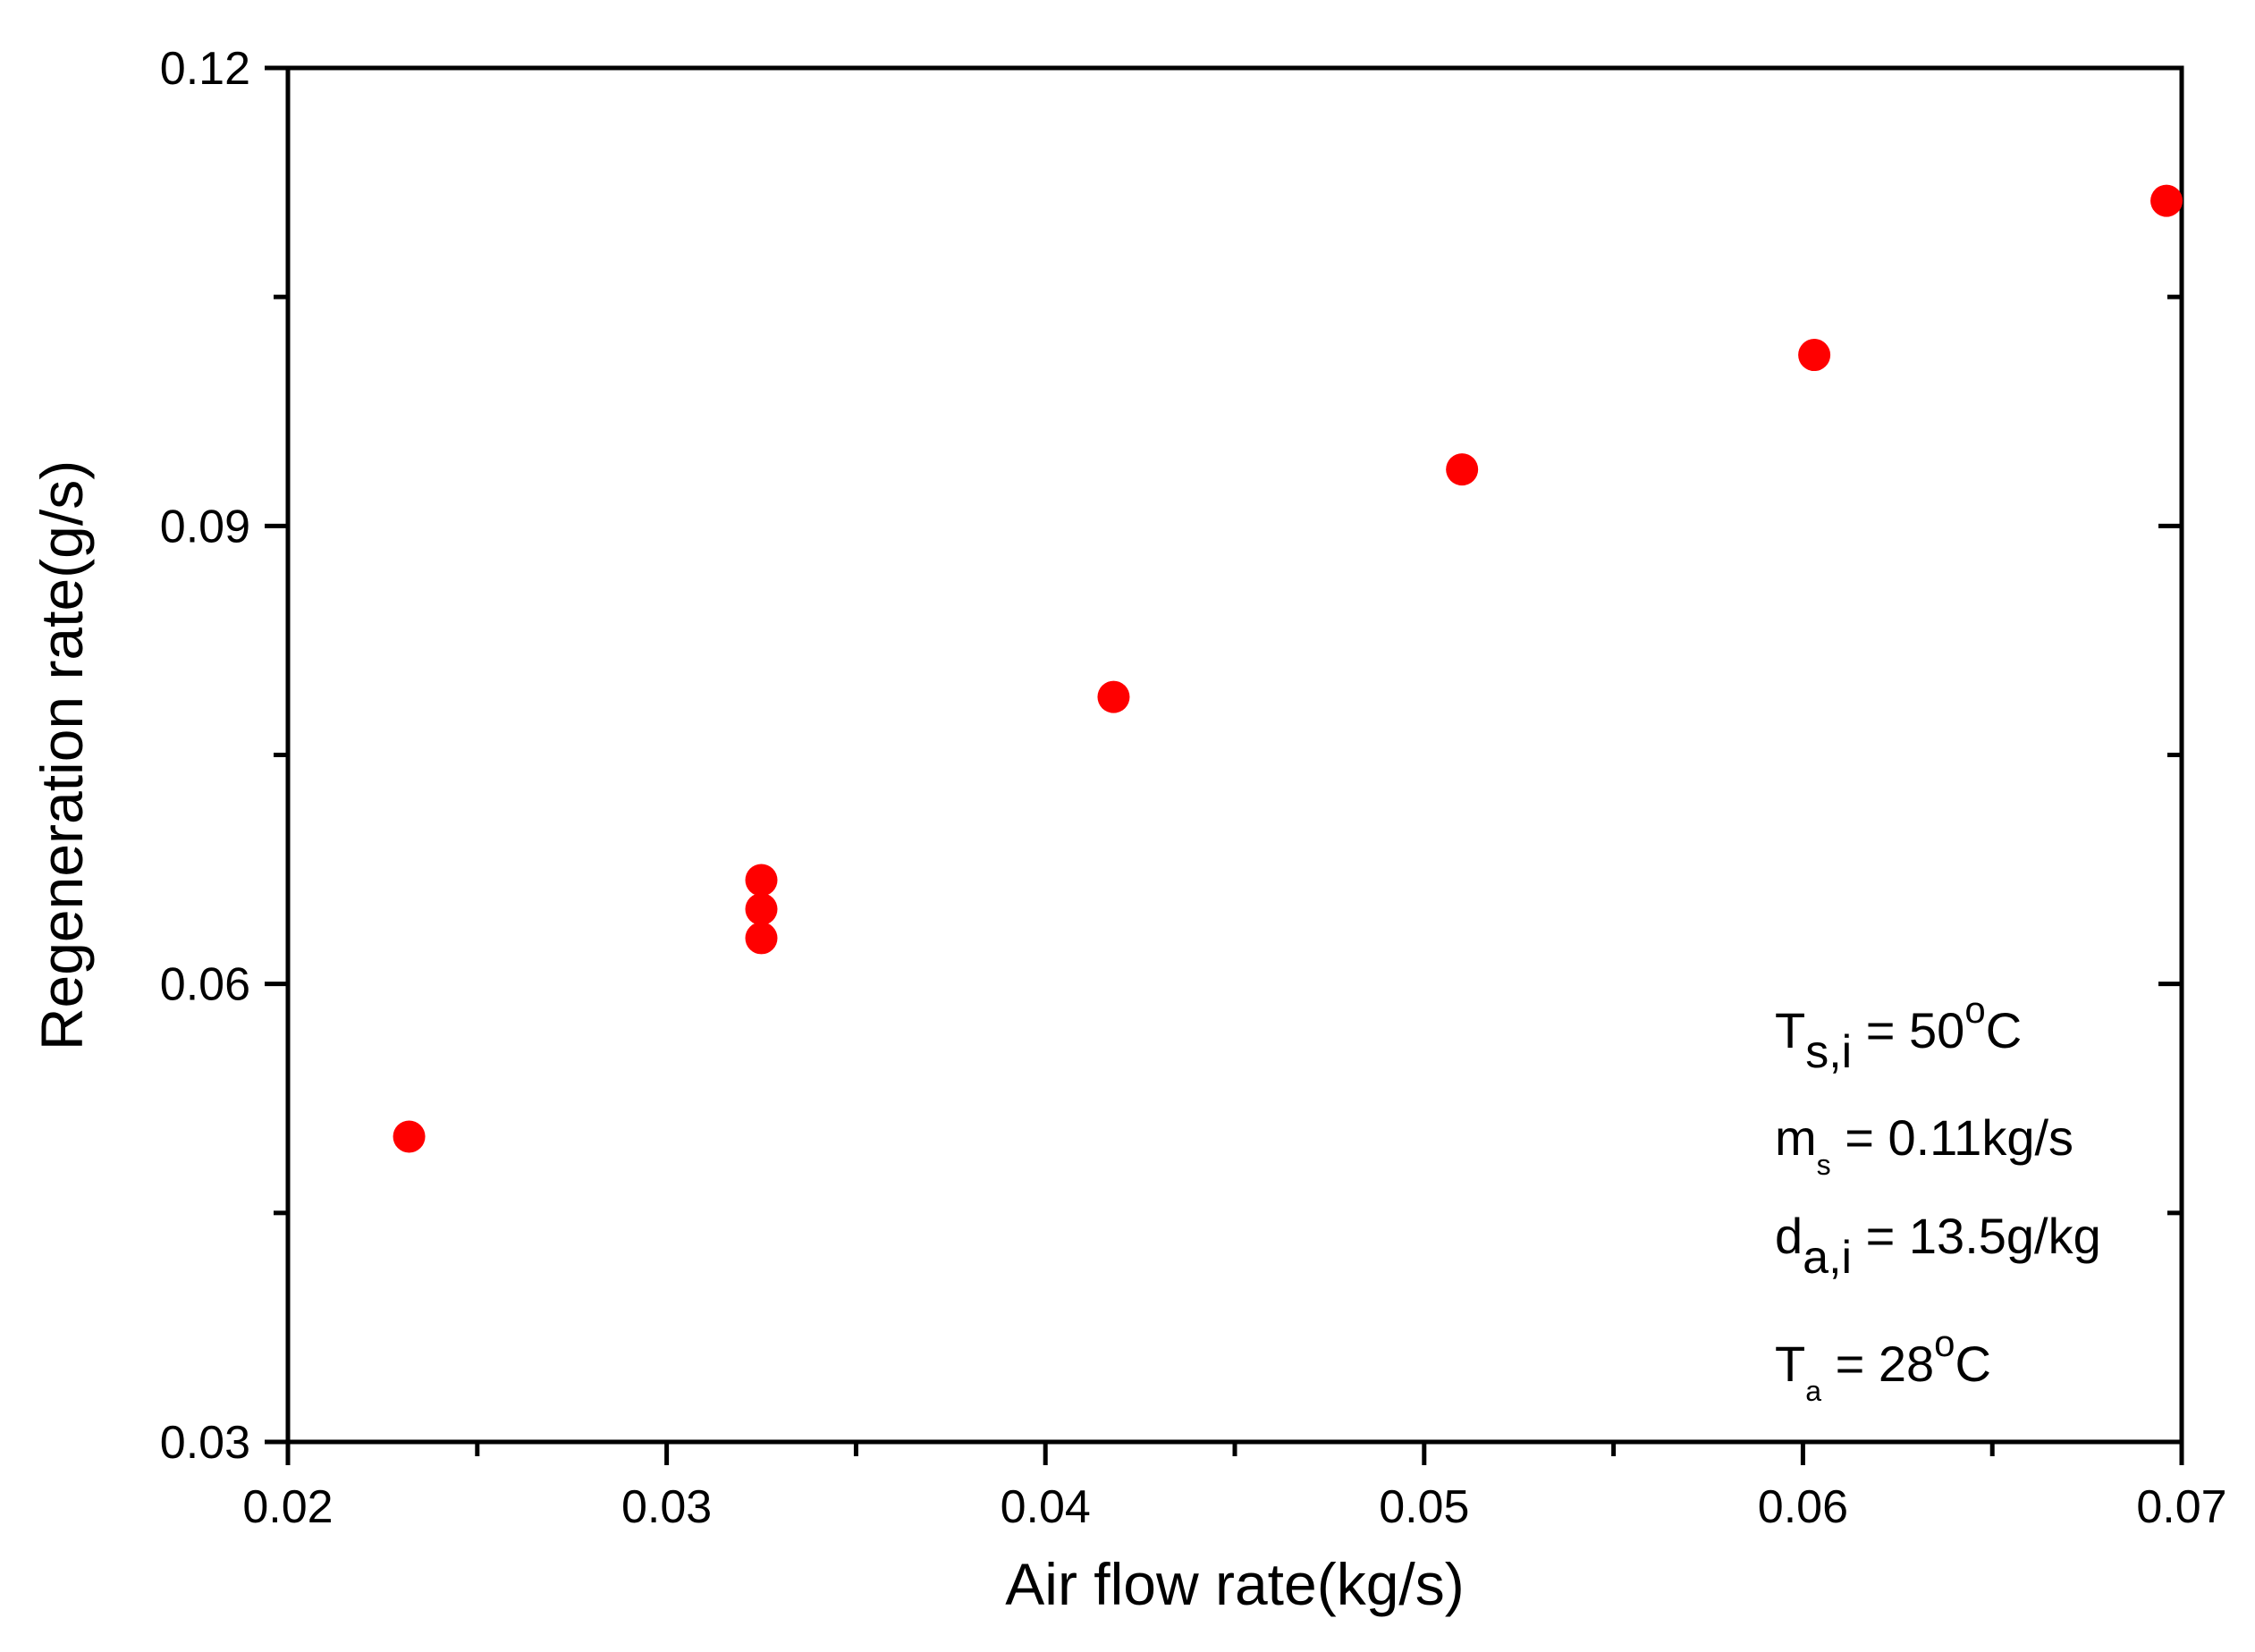 This screenshot has width=2255, height=1652. Describe the element at coordinates (205, 1443) in the screenshot. I see `y-tick-label: 0.03` at that location.